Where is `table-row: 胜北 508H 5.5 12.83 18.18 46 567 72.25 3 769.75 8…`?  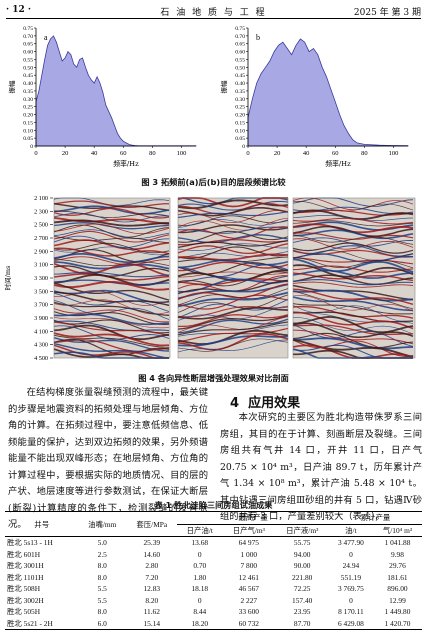 table-row: 胜北 508H 5.5 12.83 18.18 46 567 72.25 3 769.75 8… is located at coordinates (213, 589).